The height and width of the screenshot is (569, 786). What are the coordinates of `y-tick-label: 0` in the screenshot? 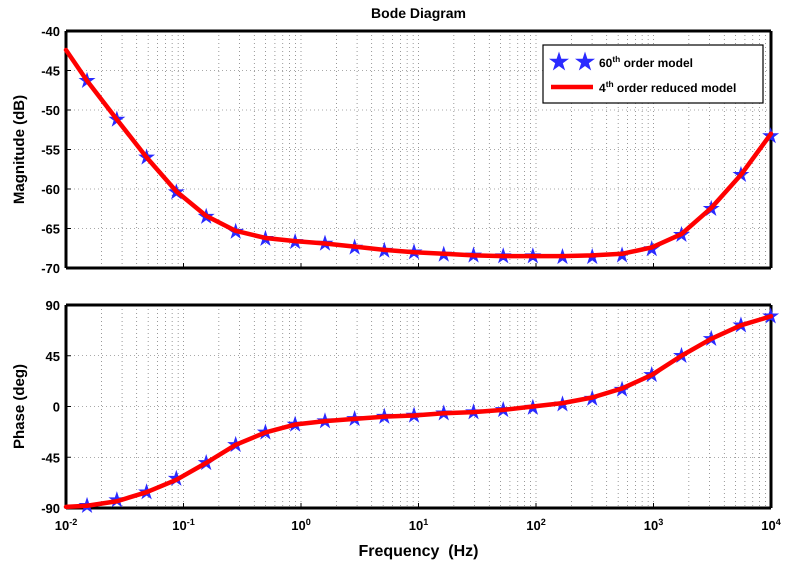 It's located at (56, 407).